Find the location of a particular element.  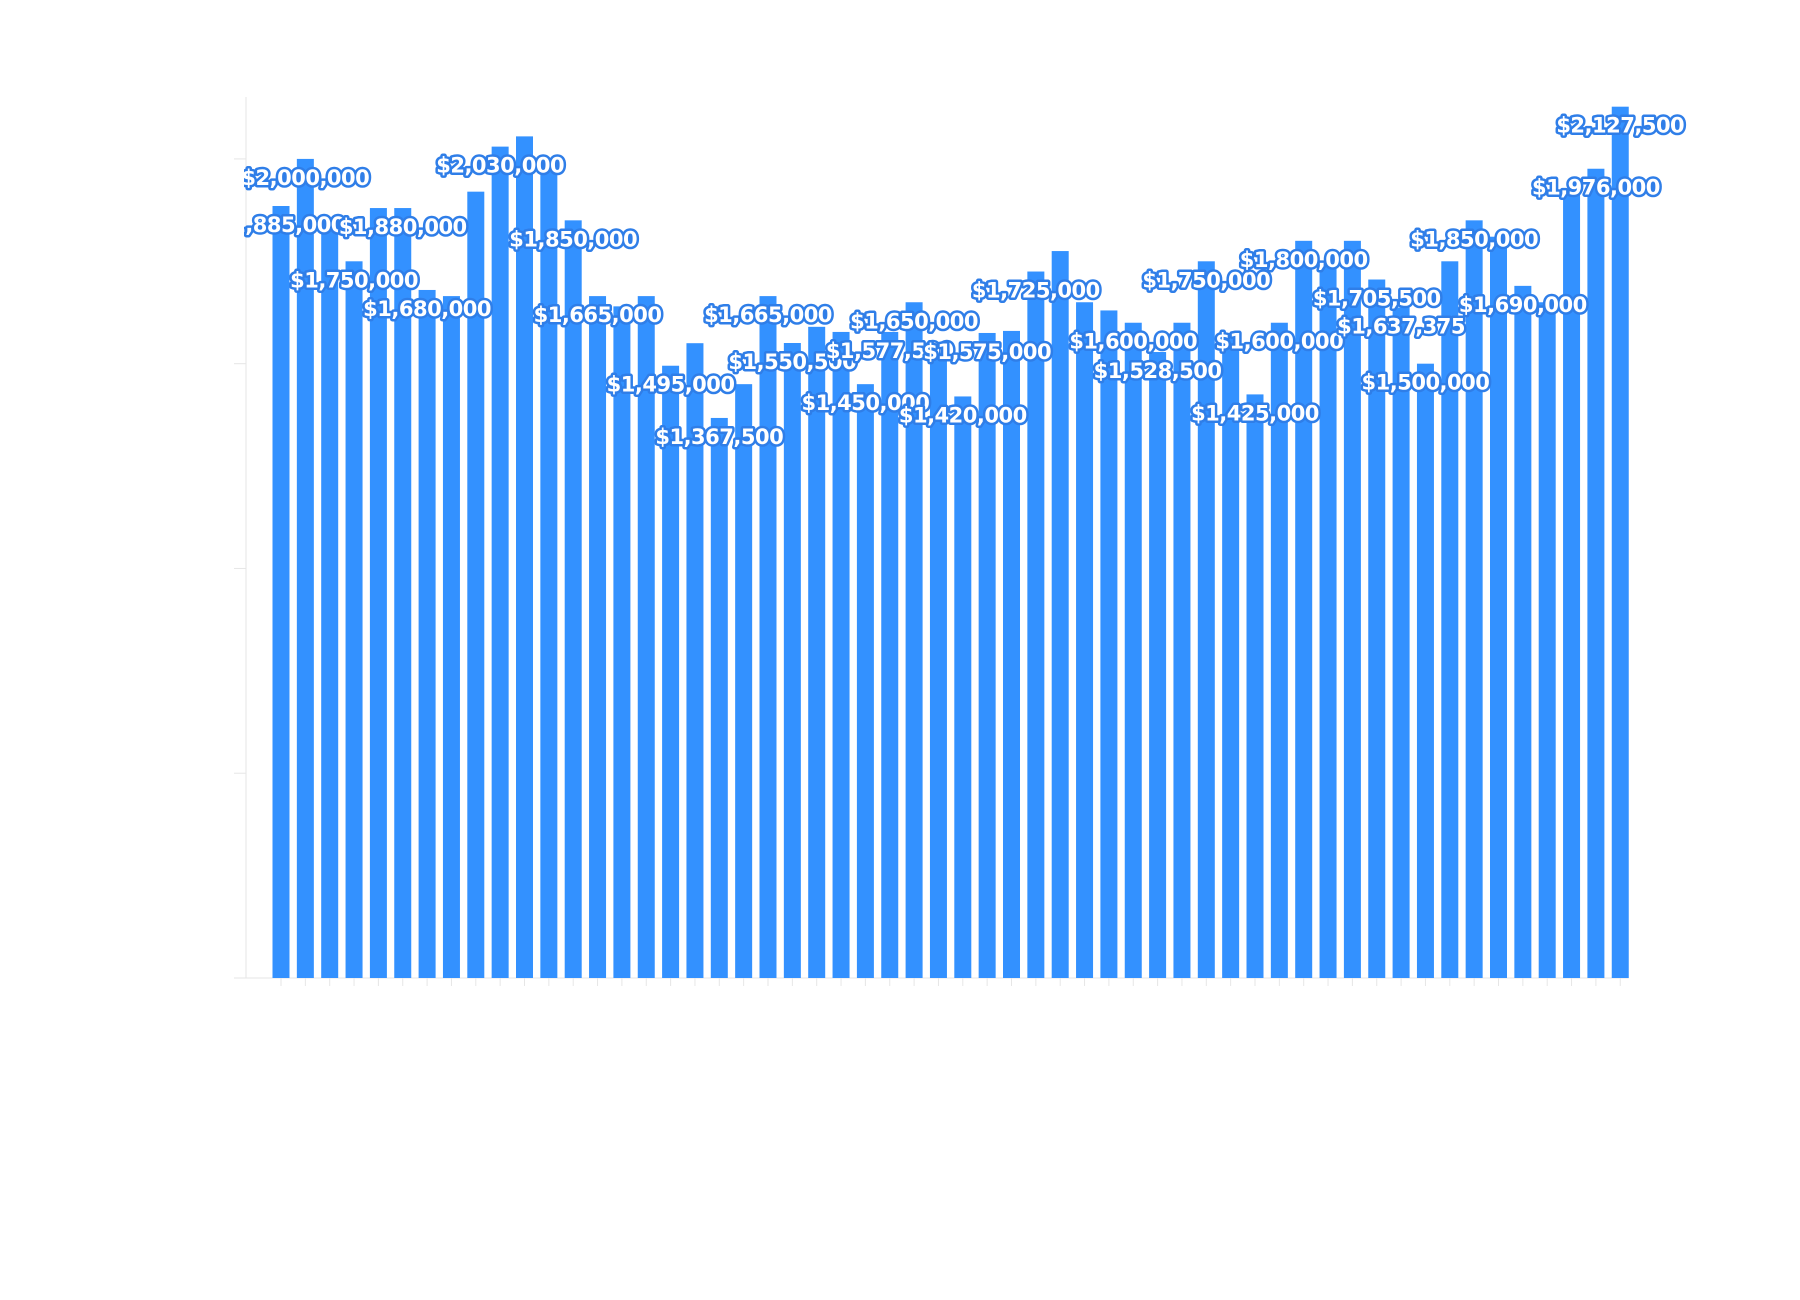

data-label: $1,680,000 is located at coordinates (427, 309).